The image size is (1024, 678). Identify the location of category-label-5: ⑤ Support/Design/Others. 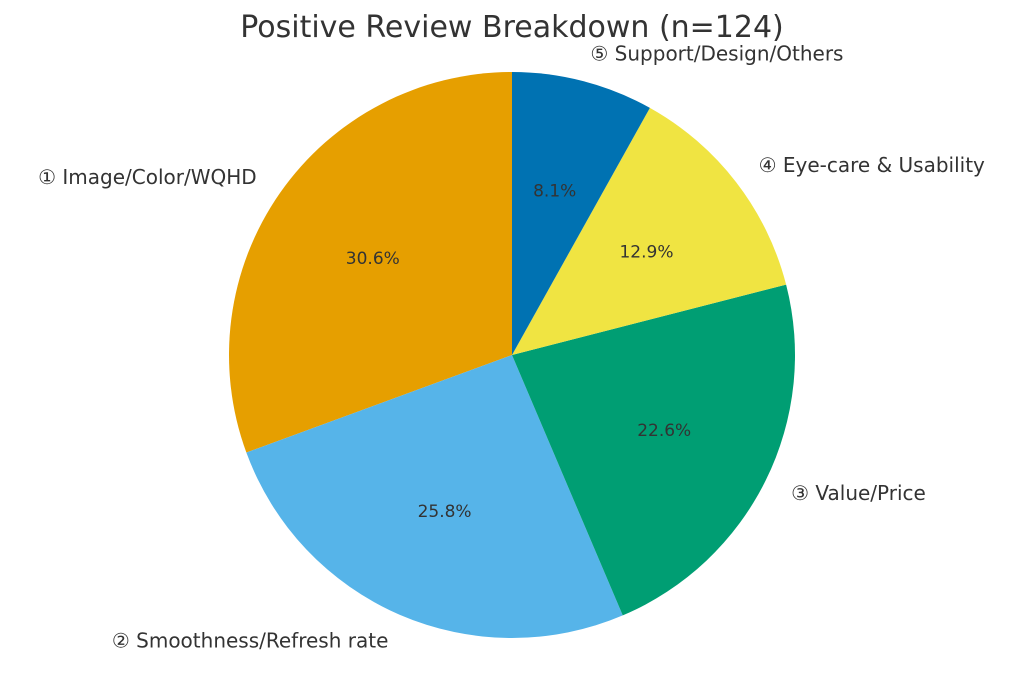
(716, 54).